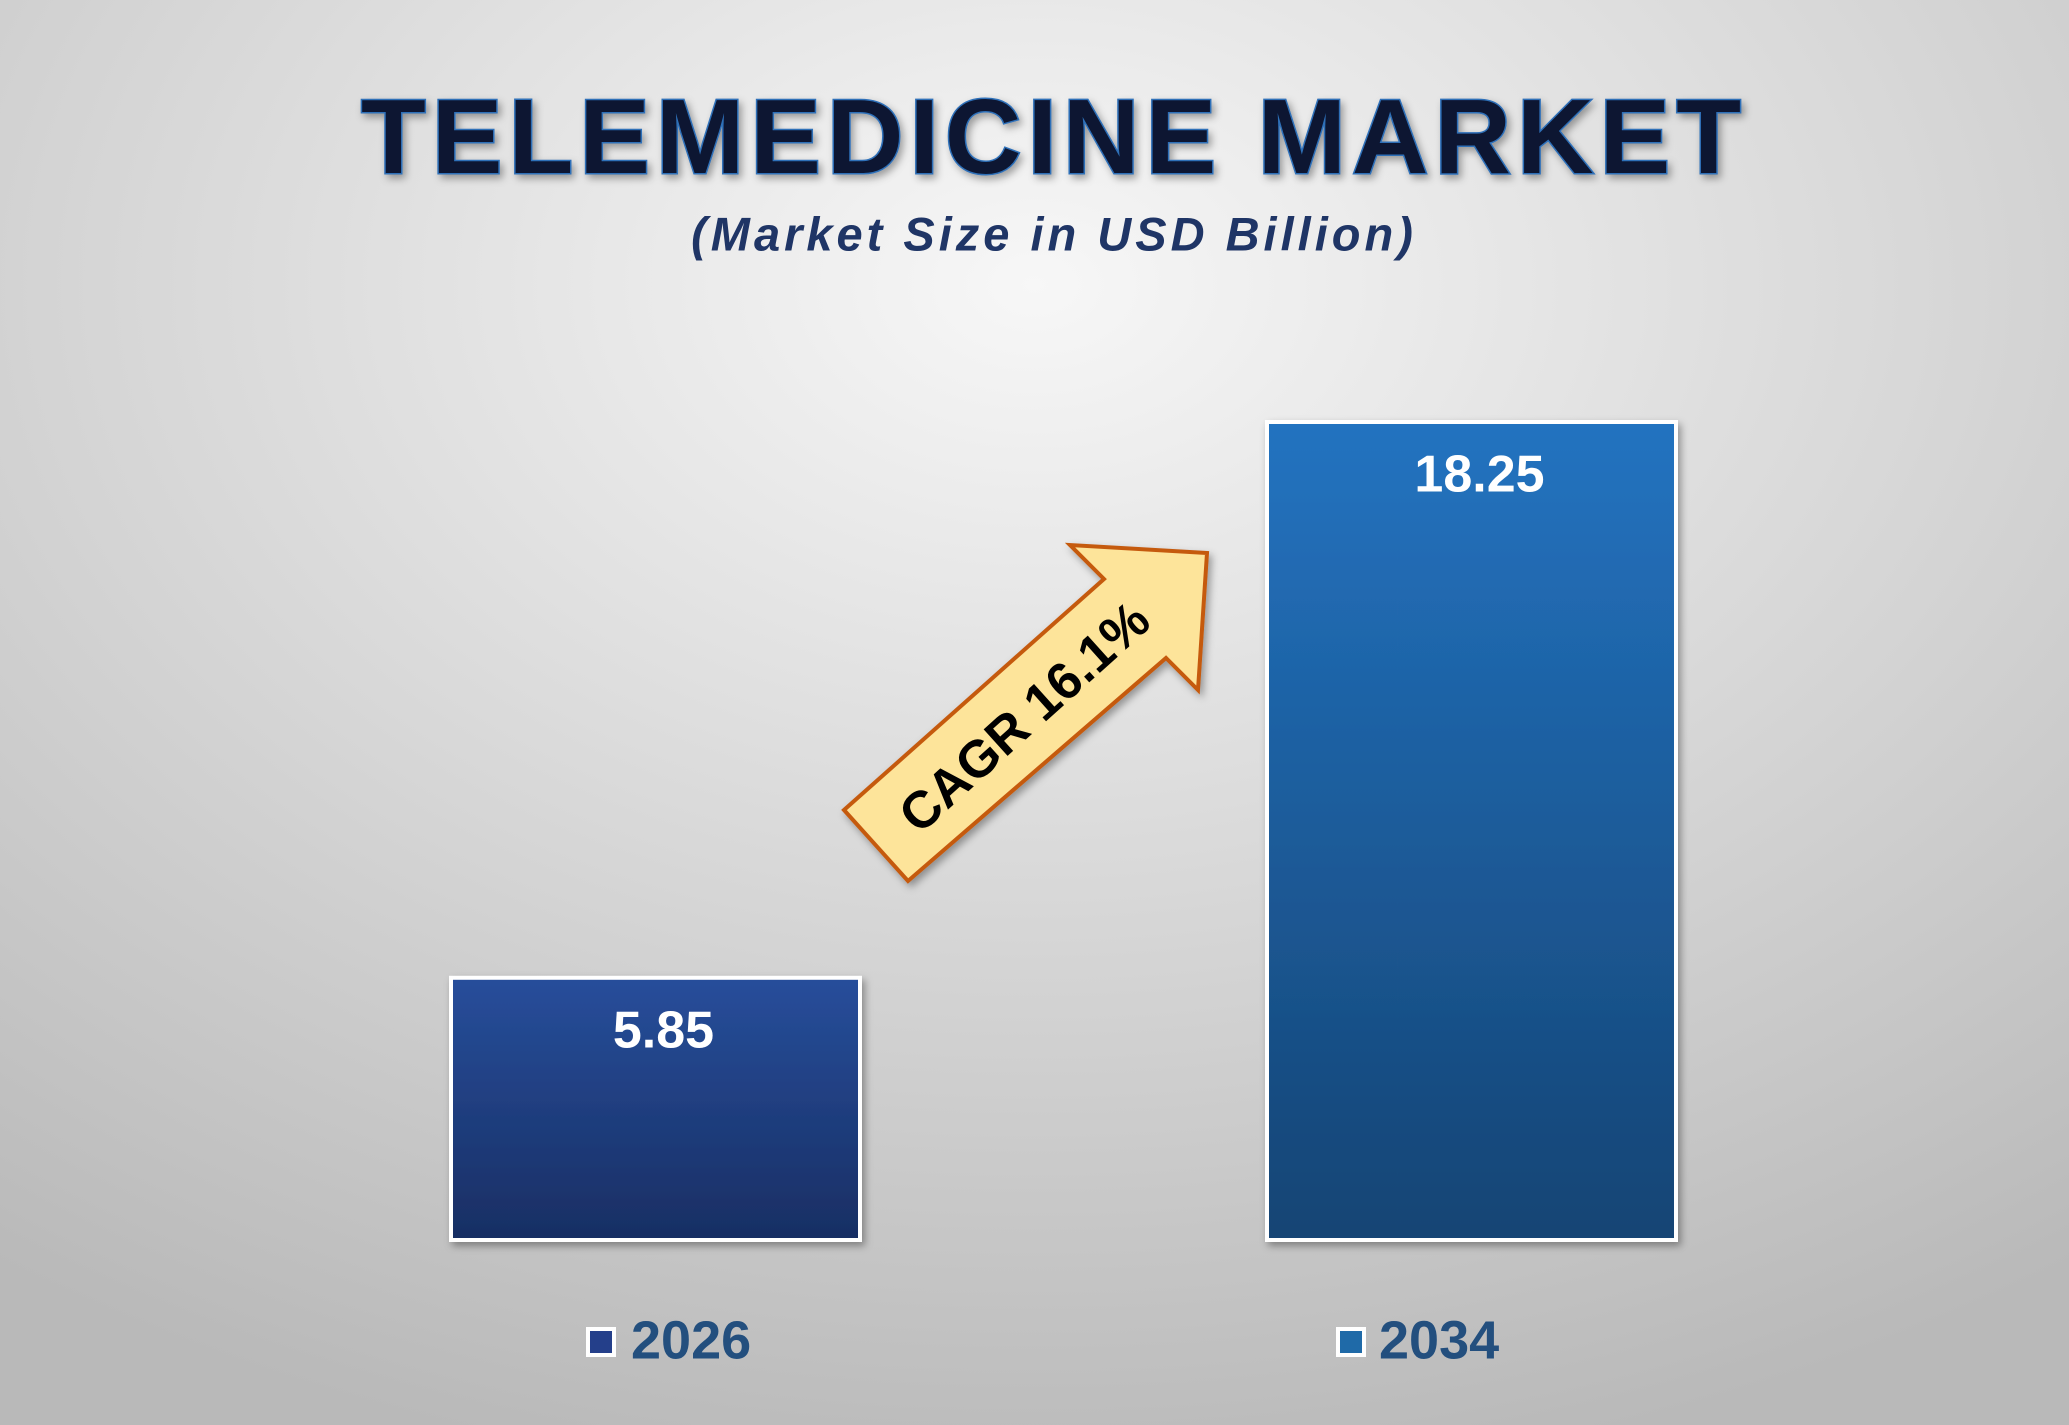 The image size is (2069, 1425). What do you see at coordinates (1025, 713) in the screenshot?
I see `cagr-arrow` at bounding box center [1025, 713].